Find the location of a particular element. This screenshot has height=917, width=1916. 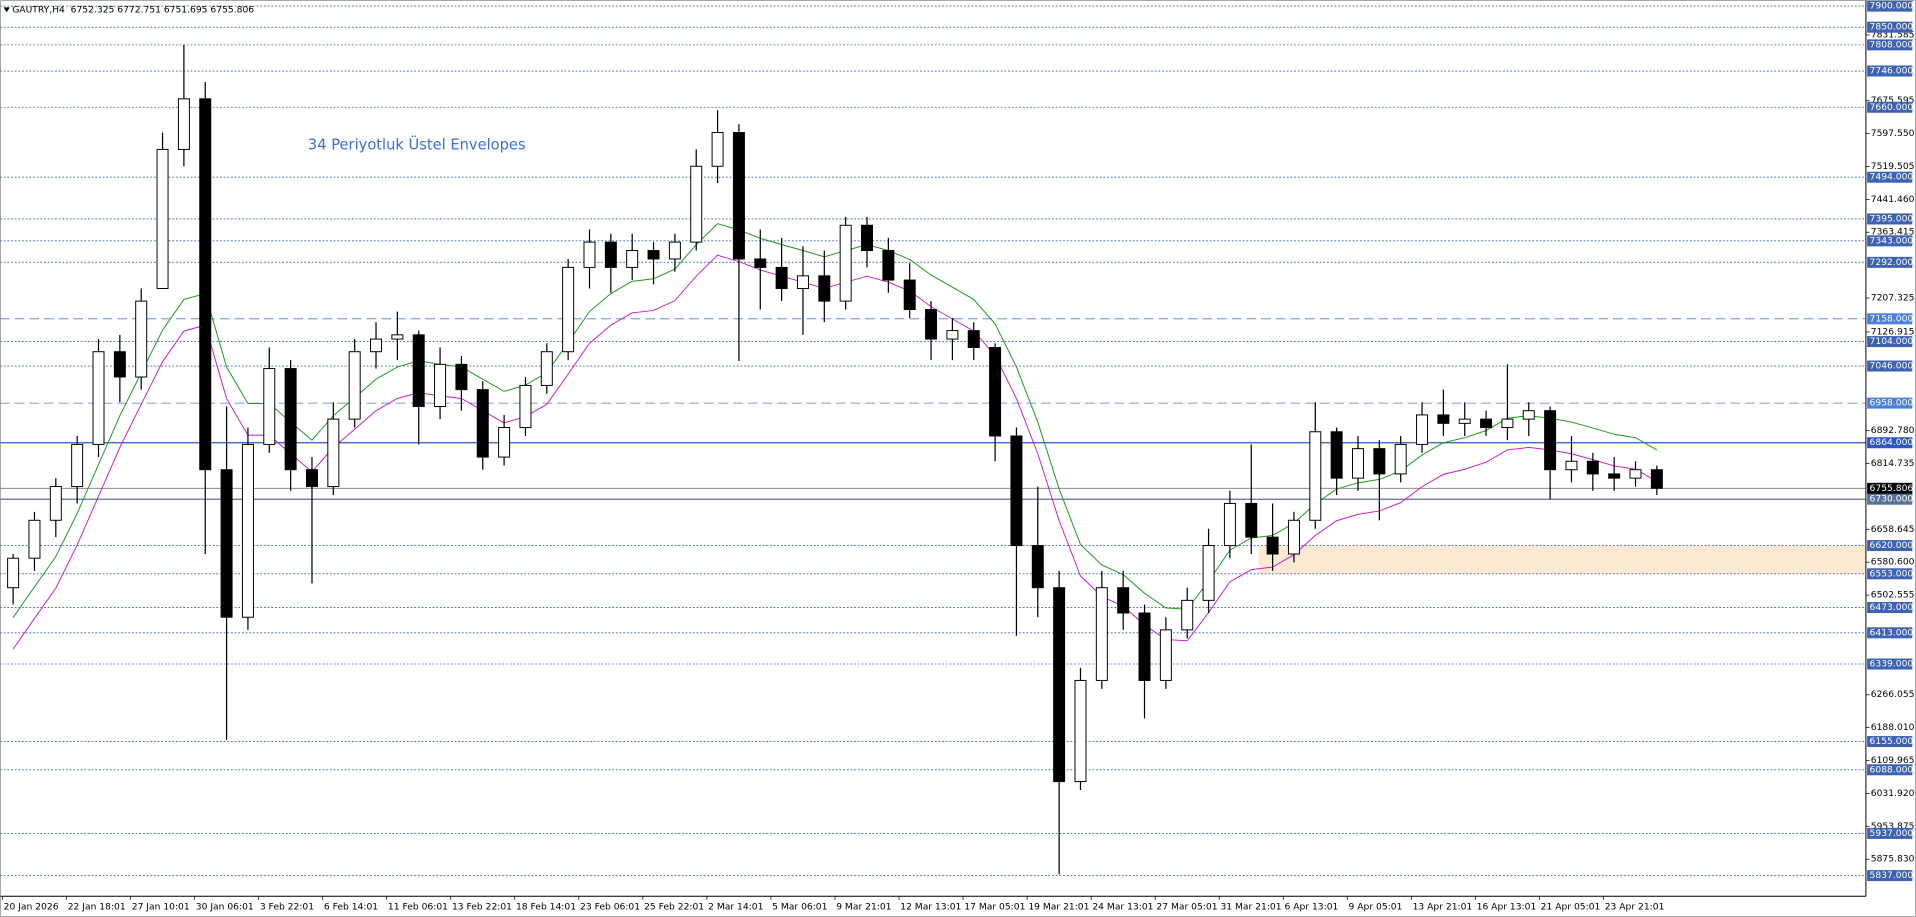

x-tick-label: 27 Mar 05:01 is located at coordinates (1186, 907).